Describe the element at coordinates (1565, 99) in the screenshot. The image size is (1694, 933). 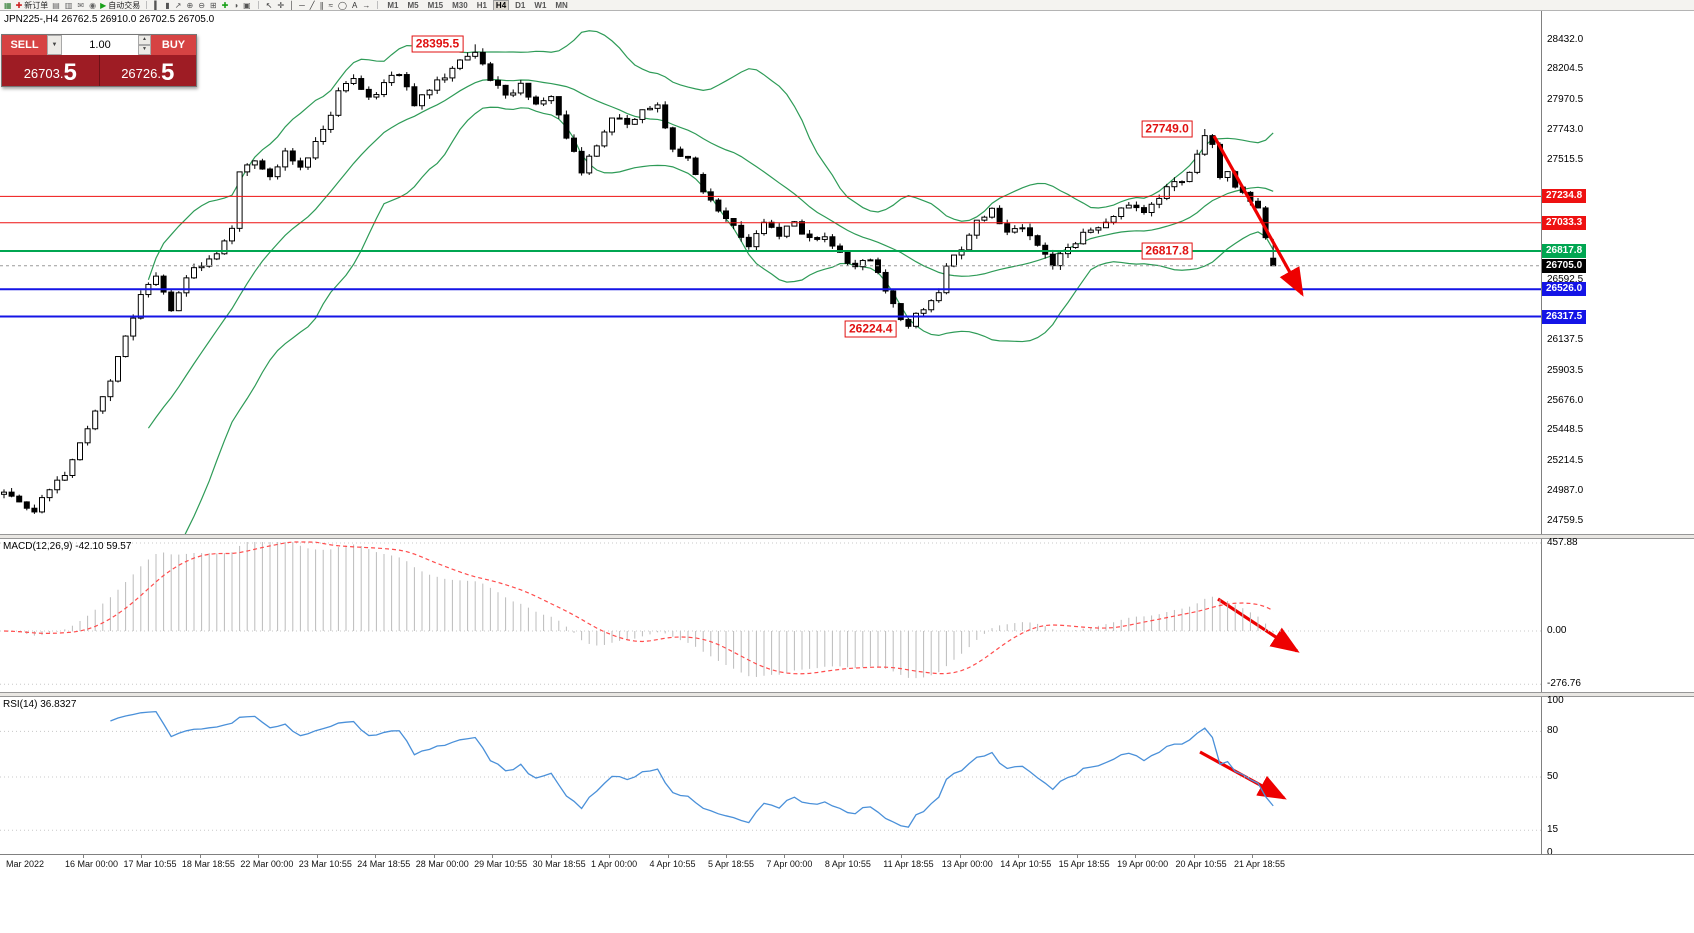
I see `axis-label: 27970.5` at that location.